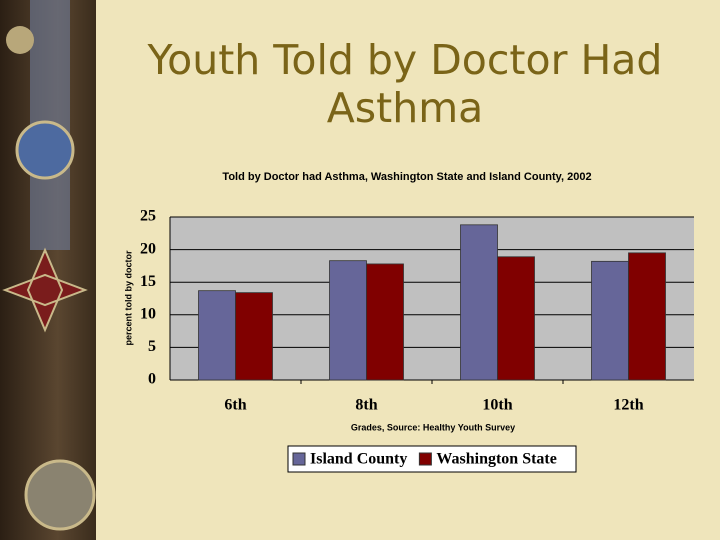 The width and height of the screenshot is (720, 540). Describe the element at coordinates (148, 281) in the screenshot. I see `y-tick-label: 15` at that location.